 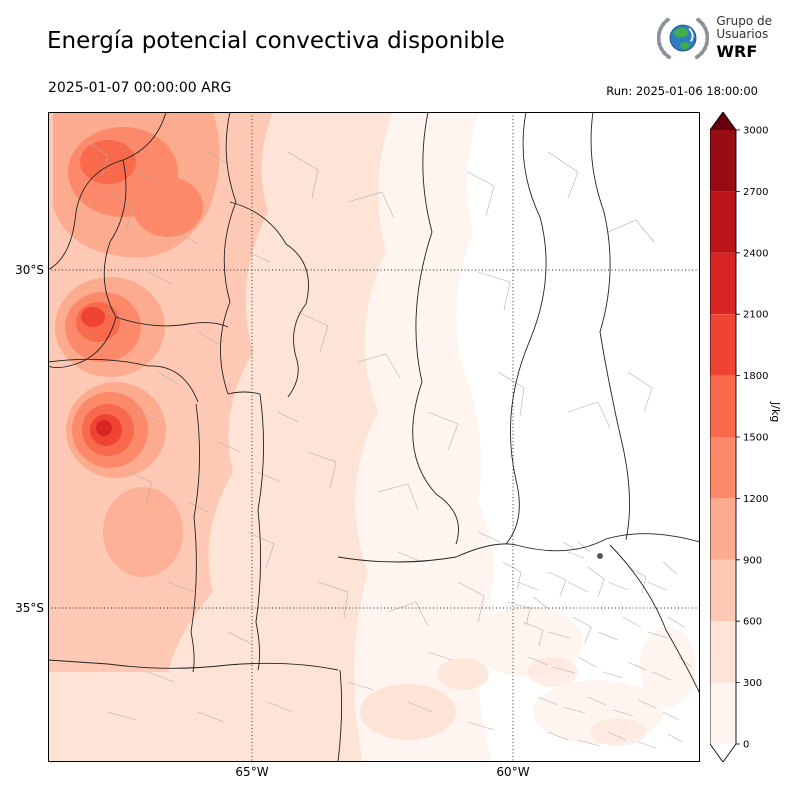 What do you see at coordinates (737, 52) in the screenshot?
I see `logo-wrf-label: WRF` at bounding box center [737, 52].